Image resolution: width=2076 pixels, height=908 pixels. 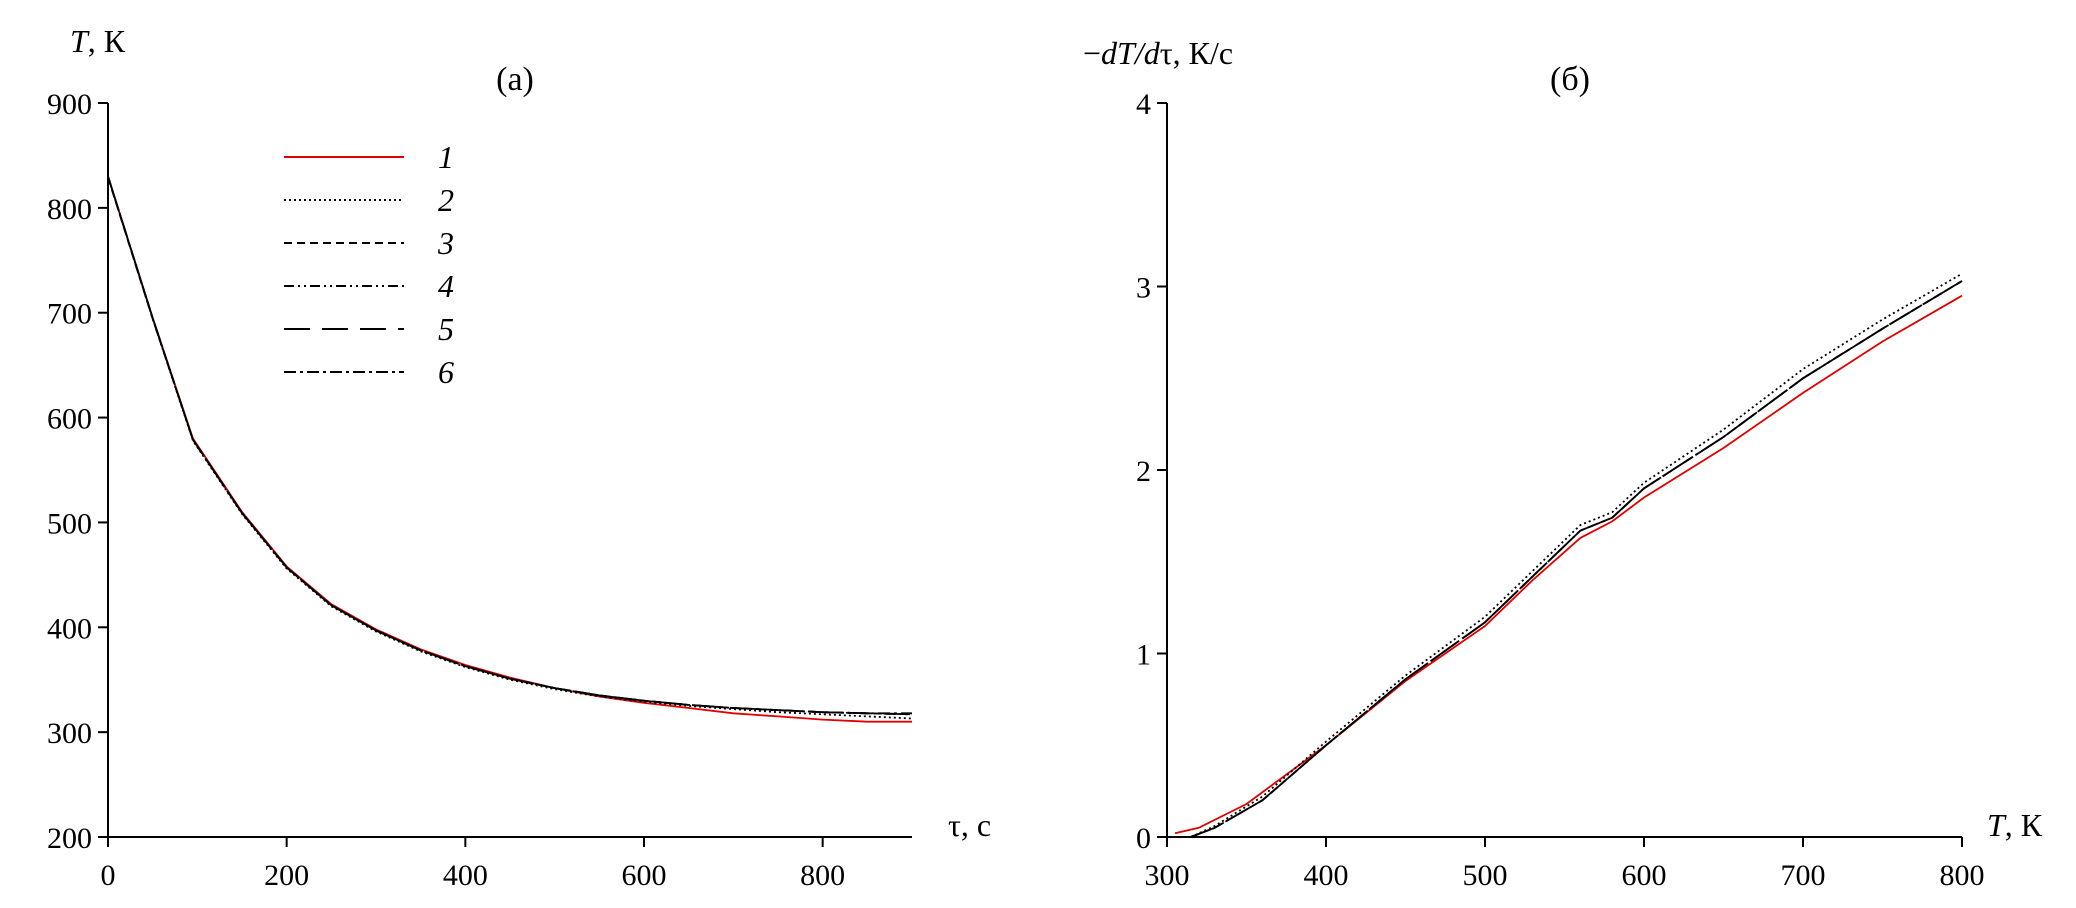 What do you see at coordinates (445, 243) in the screenshot?
I see `legend-label-3: 3` at bounding box center [445, 243].